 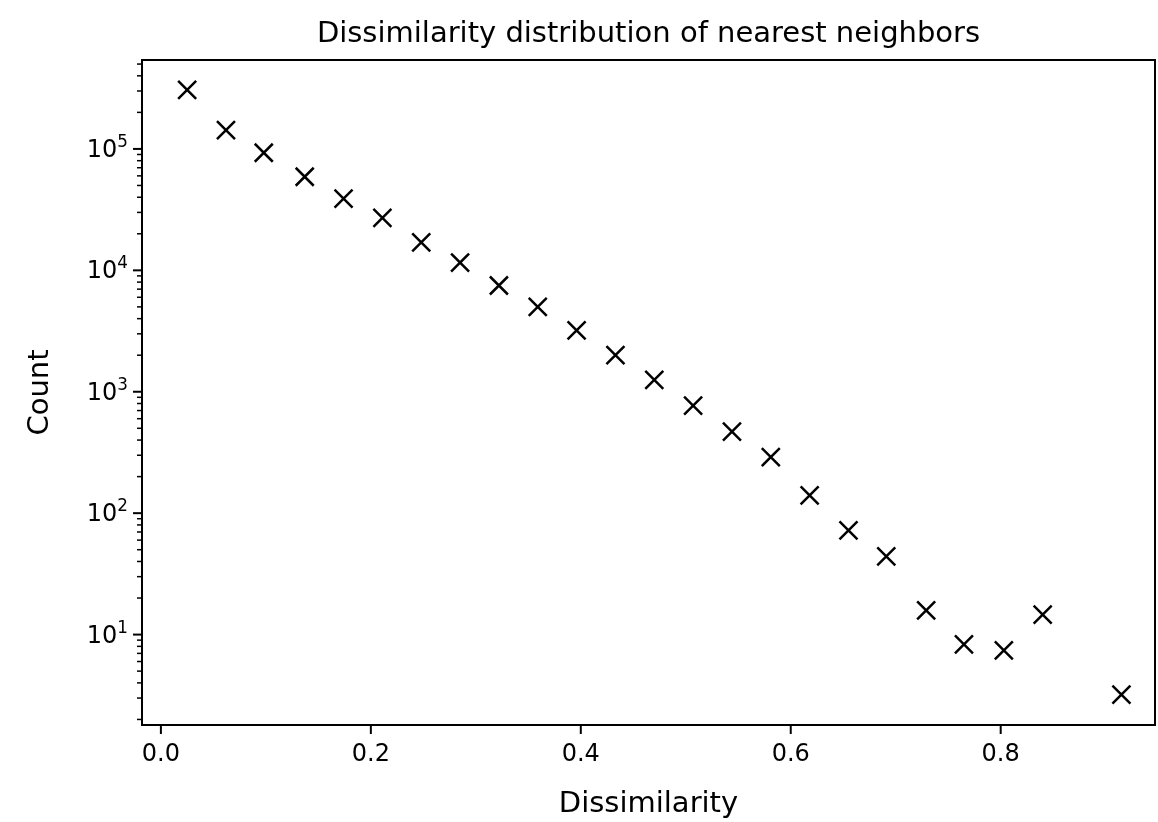 I want to click on x-tick-label: 0.6, so click(x=790, y=753).